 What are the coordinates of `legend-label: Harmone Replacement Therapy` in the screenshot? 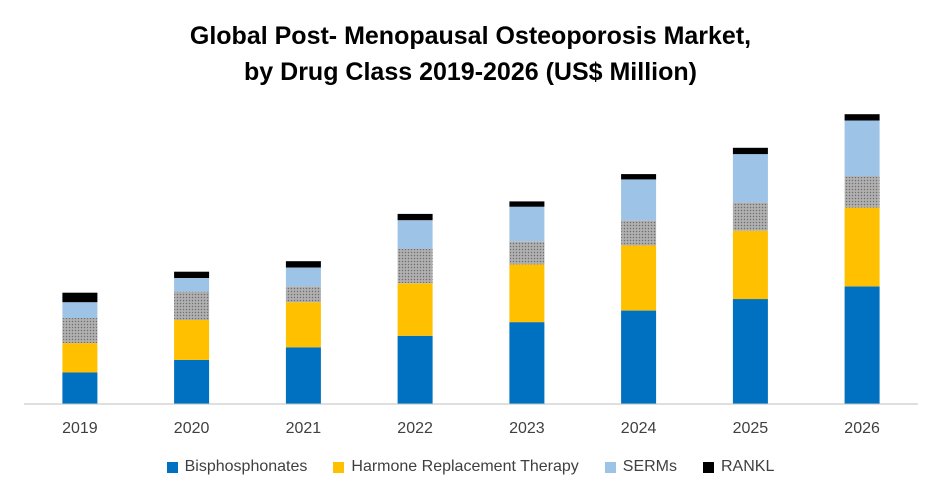 It's located at (465, 466).